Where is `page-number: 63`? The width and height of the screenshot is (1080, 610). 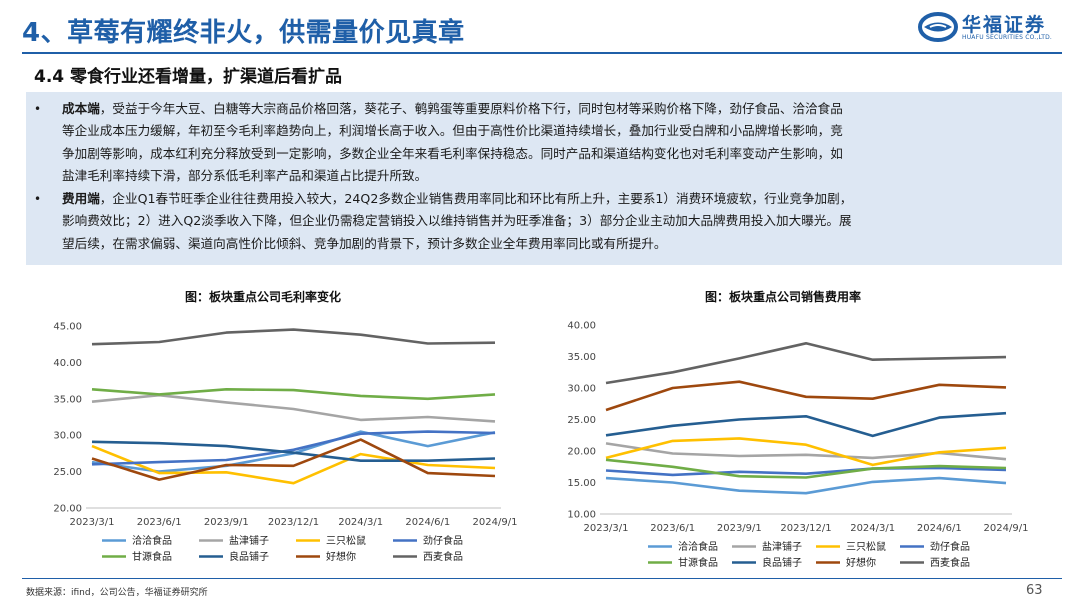
page-number: 63 is located at coordinates (1034, 590).